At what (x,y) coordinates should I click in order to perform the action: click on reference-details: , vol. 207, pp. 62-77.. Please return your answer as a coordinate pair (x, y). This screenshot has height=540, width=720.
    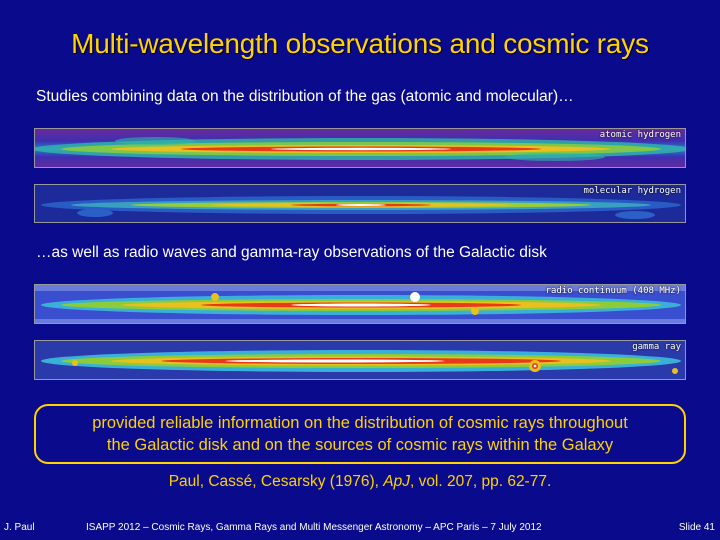
    Looking at the image, I should click on (480, 481).